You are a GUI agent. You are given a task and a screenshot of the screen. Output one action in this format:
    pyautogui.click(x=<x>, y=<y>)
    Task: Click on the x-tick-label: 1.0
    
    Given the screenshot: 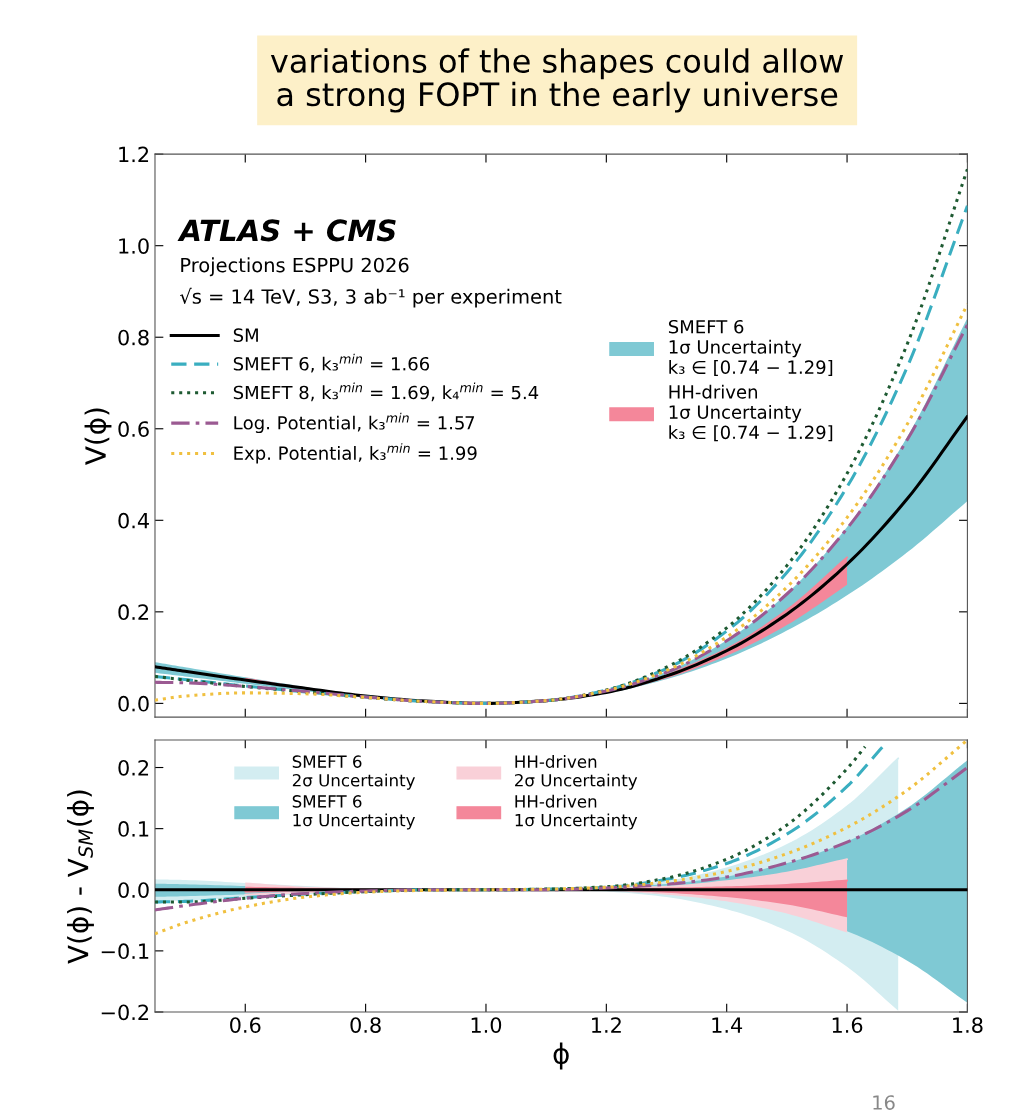 What is the action you would take?
    pyautogui.click(x=486, y=1025)
    